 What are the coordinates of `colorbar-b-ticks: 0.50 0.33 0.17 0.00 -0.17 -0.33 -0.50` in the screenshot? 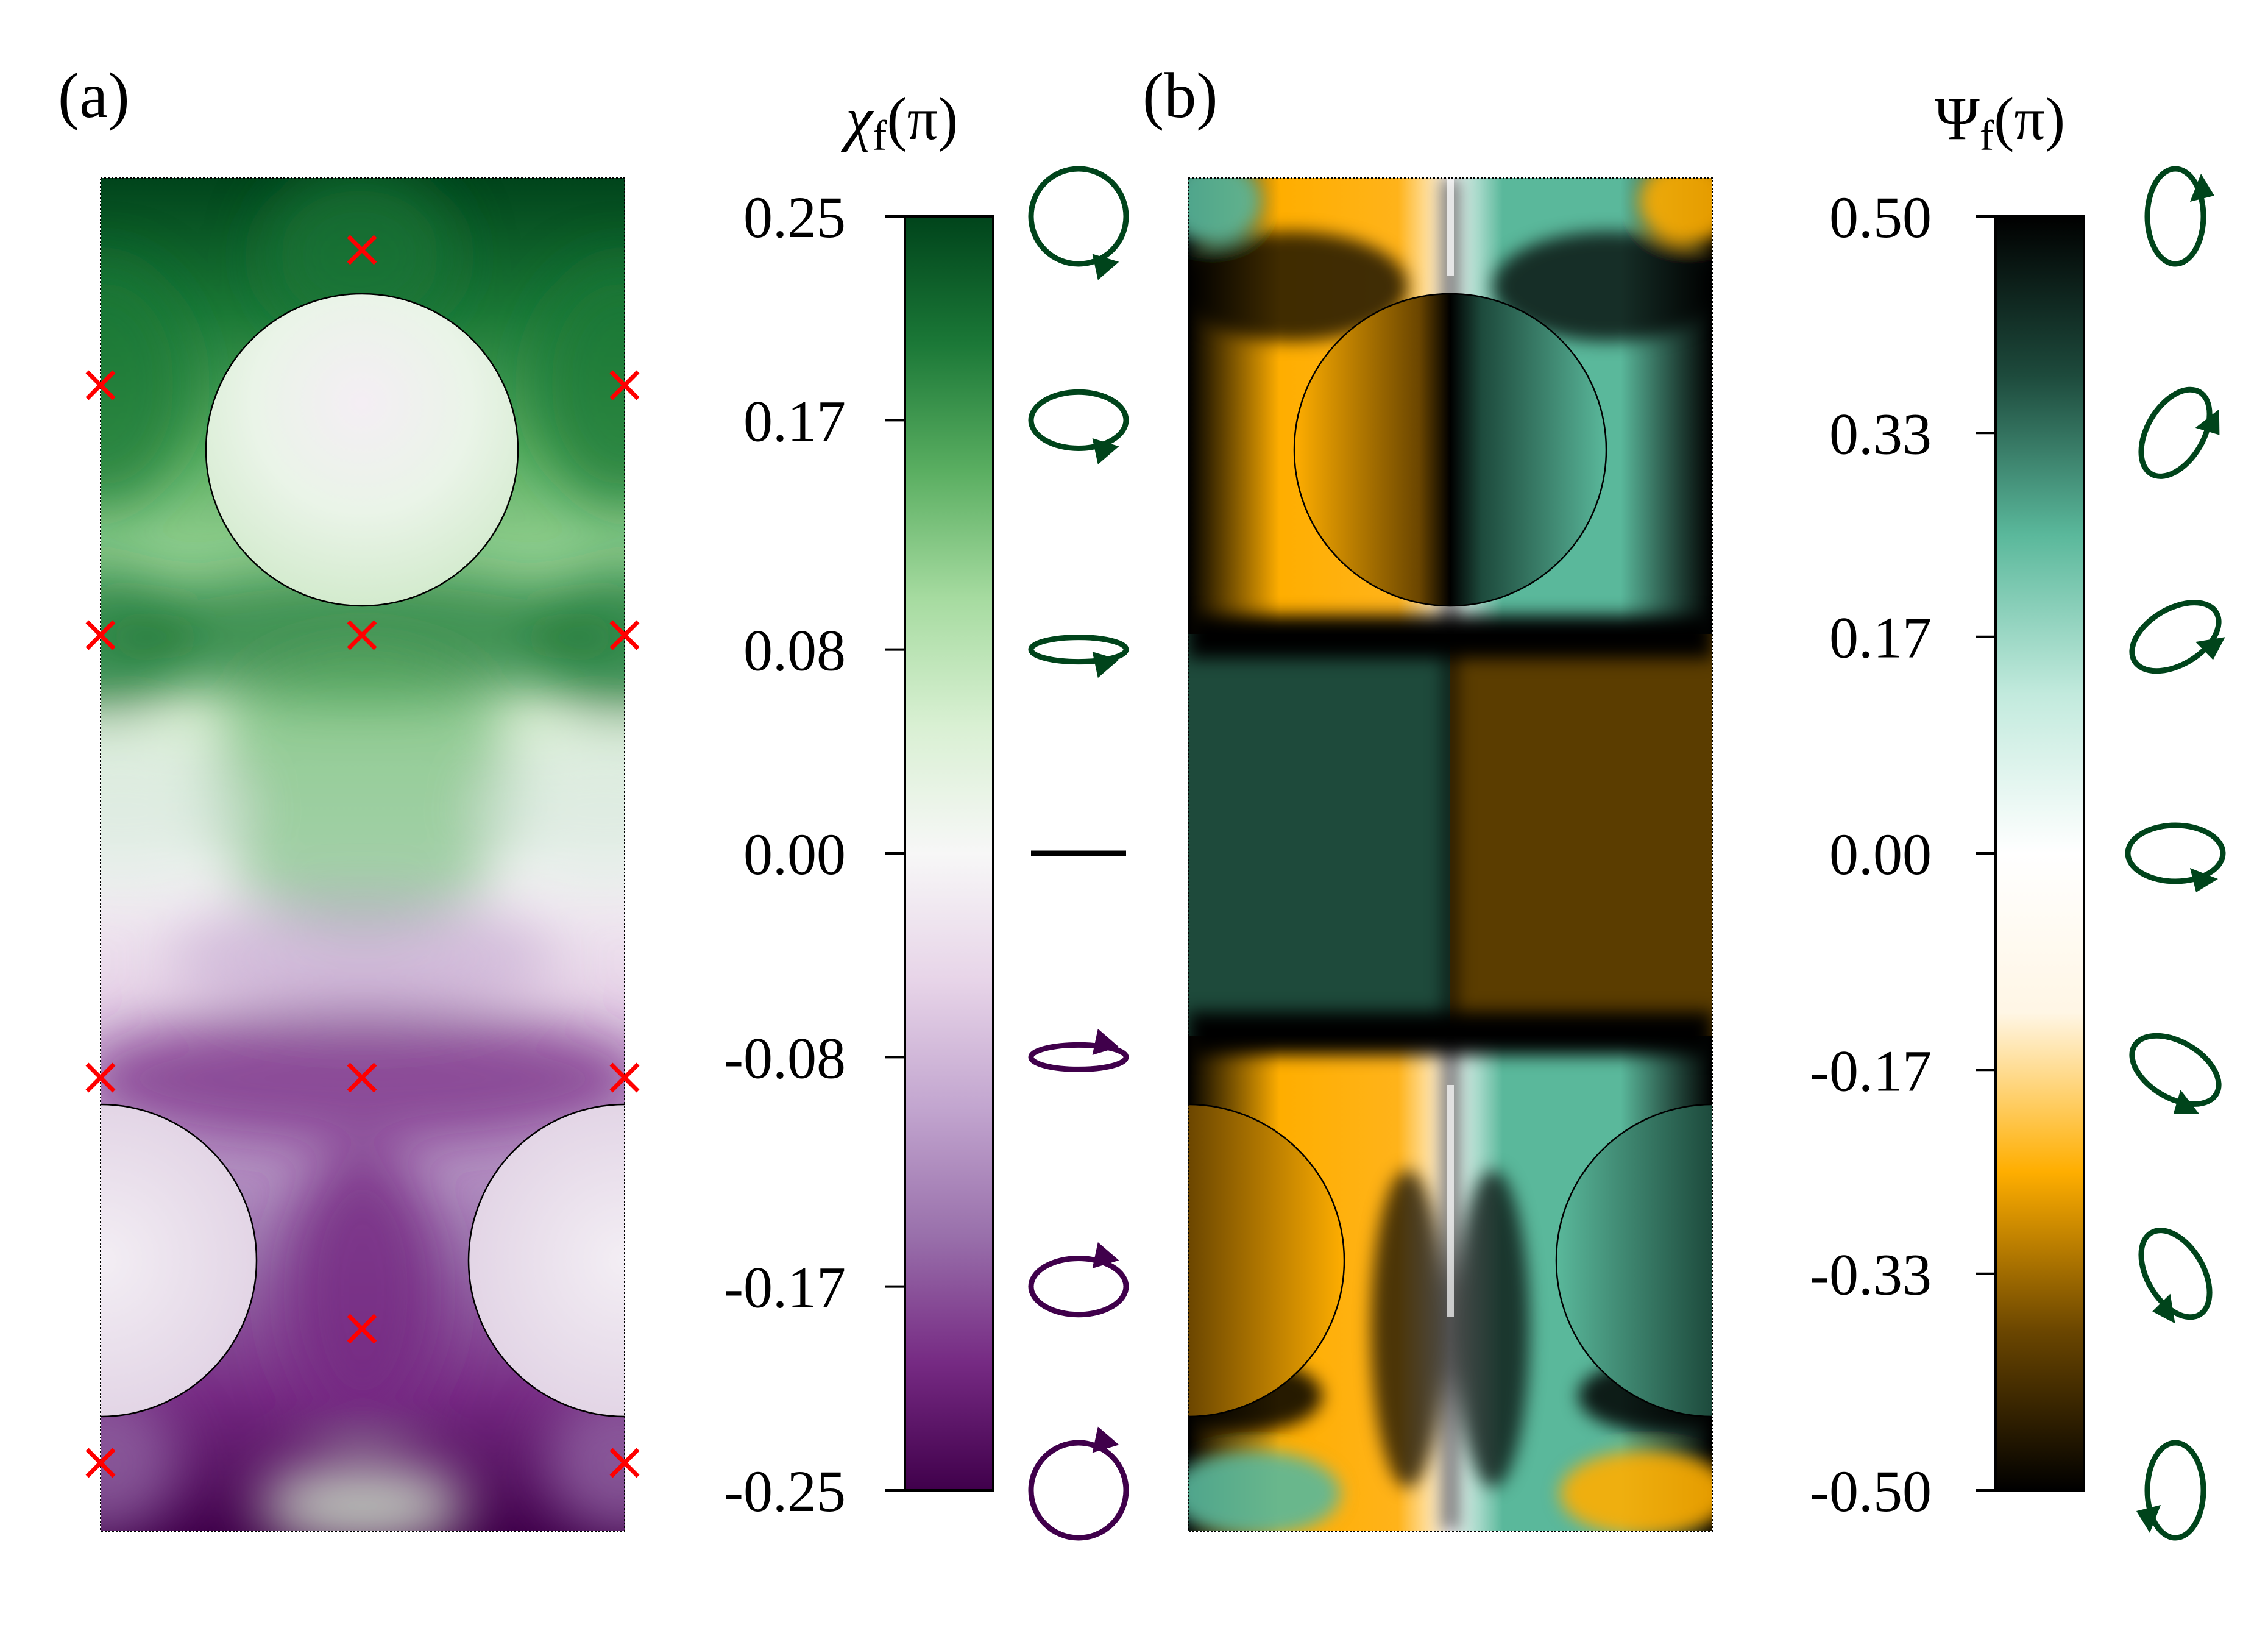 It's located at (1903, 855).